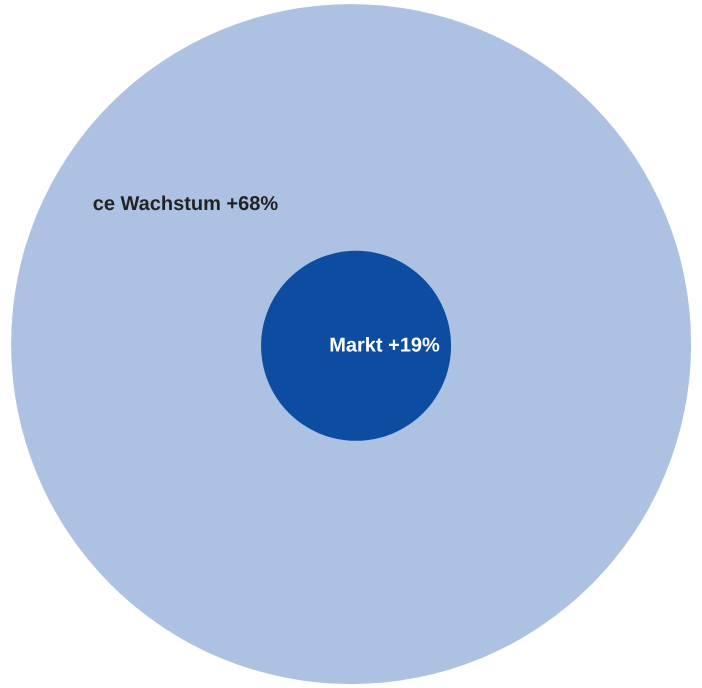 Image resolution: width=702 pixels, height=688 pixels. Describe the element at coordinates (414, 345) in the screenshot. I see `data-label: +19%` at that location.